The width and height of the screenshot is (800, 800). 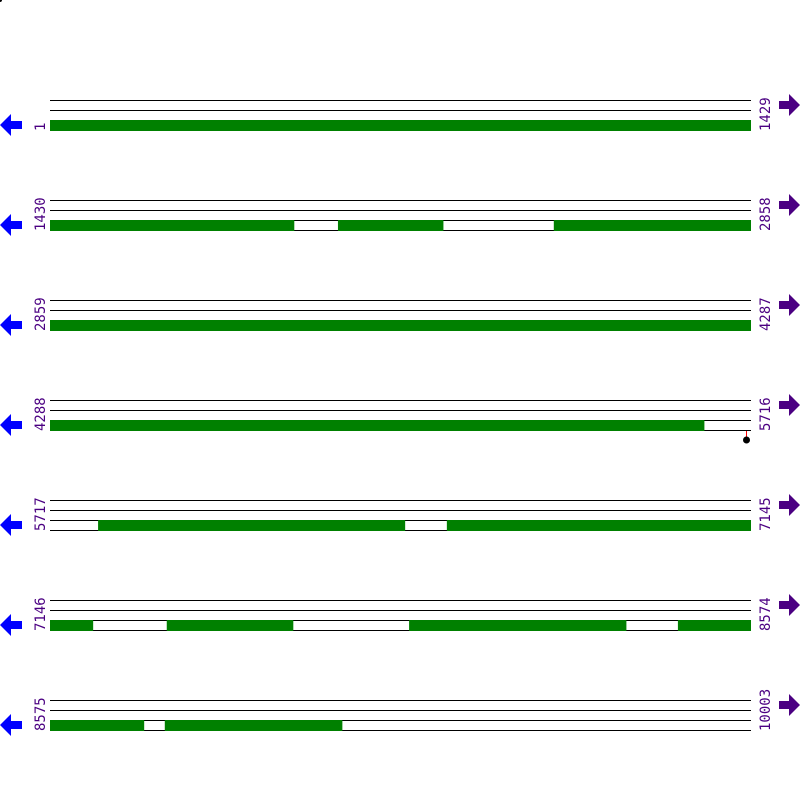 What do you see at coordinates (766, 614) in the screenshot?
I see `row-end-label: 8574` at bounding box center [766, 614].